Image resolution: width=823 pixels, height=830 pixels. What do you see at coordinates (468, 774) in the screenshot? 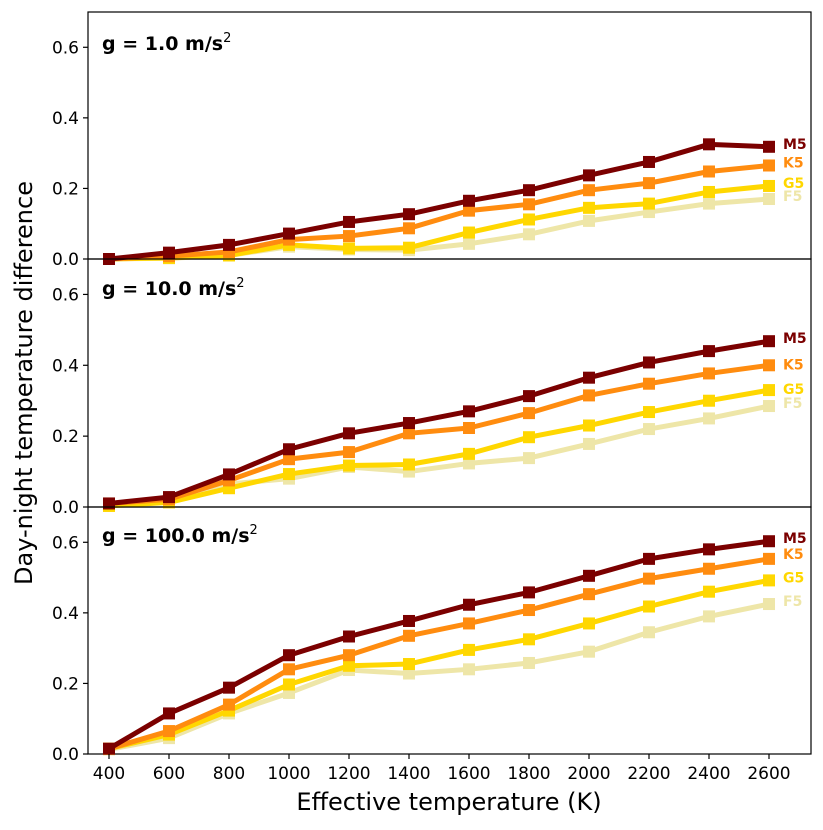
I see `x-tick-label: 1600` at bounding box center [468, 774].